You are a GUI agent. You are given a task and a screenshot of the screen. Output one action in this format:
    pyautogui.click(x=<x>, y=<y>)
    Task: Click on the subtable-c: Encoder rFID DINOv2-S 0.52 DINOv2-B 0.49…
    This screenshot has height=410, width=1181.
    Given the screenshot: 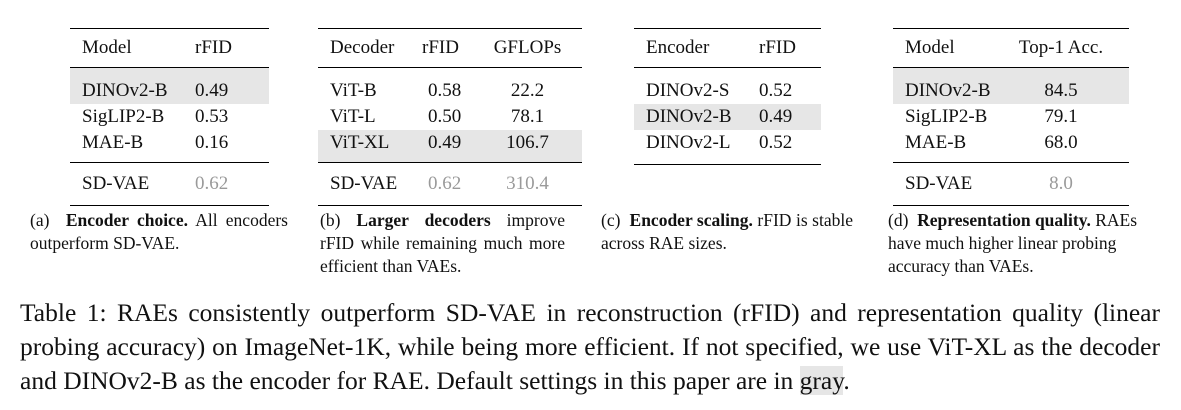 What is the action you would take?
    pyautogui.click(x=727, y=96)
    